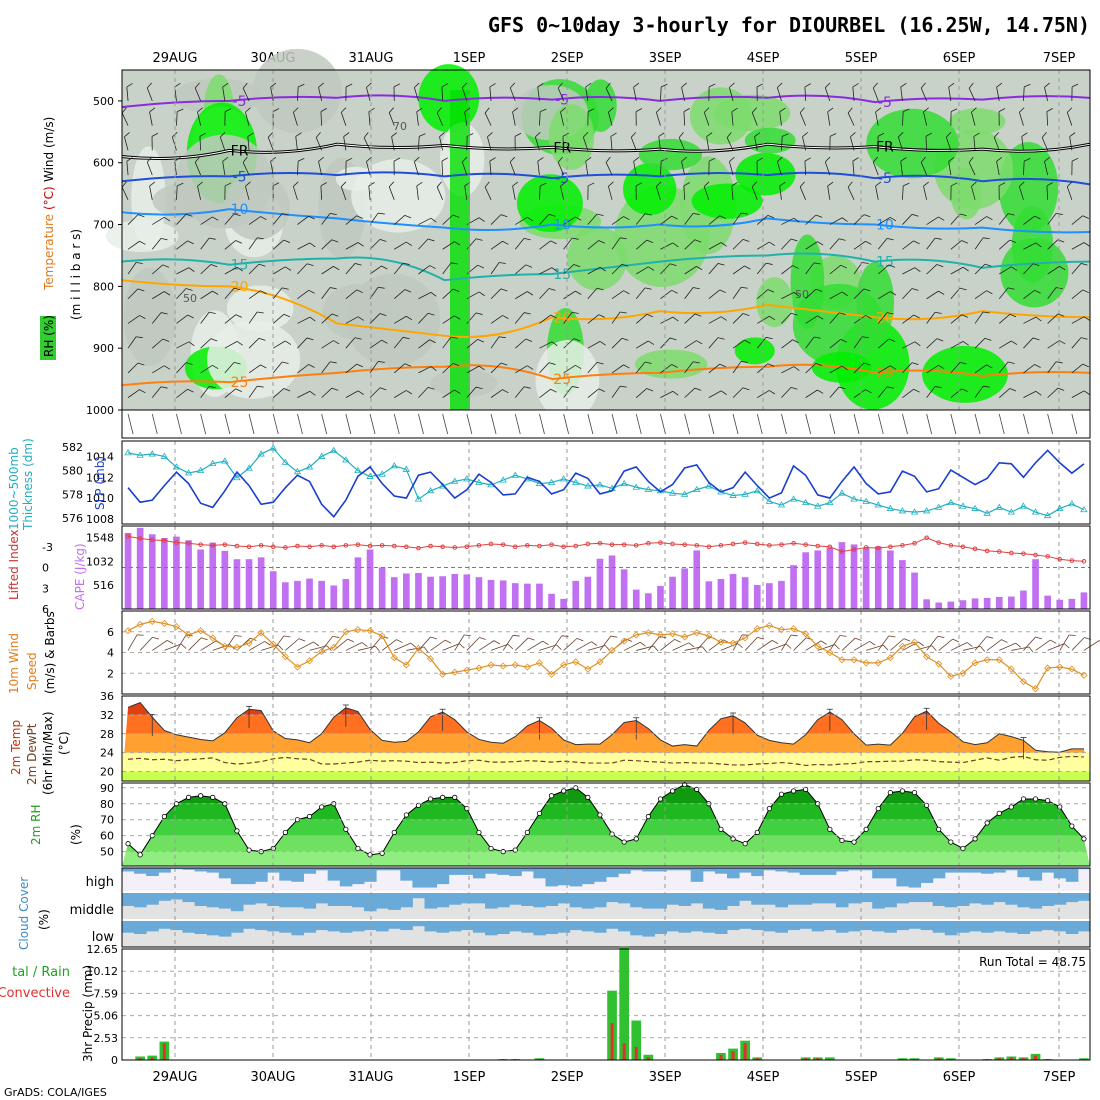 This screenshot has height=1100, width=1100. What do you see at coordinates (469, 1077) in the screenshot?
I see `day-label: 1SEP` at bounding box center [469, 1077].